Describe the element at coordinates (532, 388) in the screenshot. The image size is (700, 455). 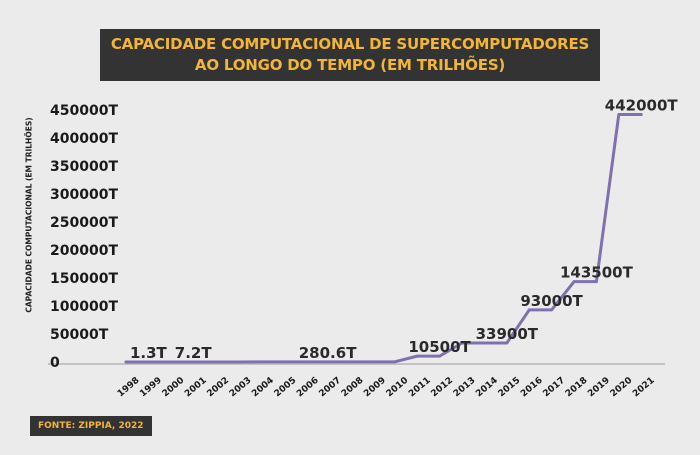
I see `x-tick-label: 2016` at that location.